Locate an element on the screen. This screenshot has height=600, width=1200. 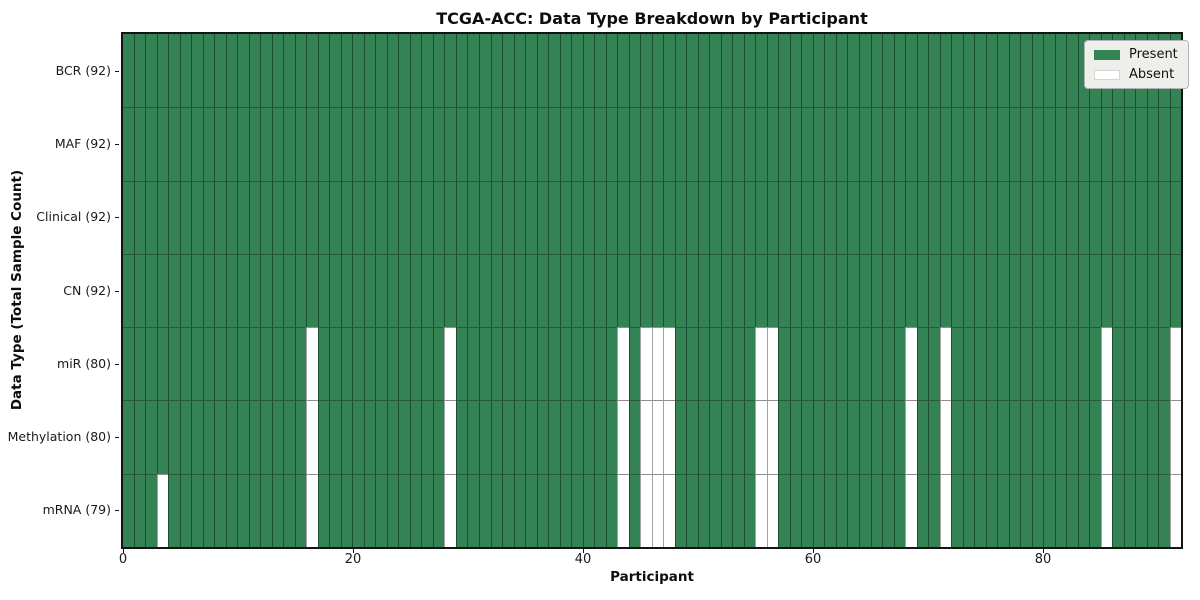
cell-Methylation-p50 is located at coordinates (703, 437).